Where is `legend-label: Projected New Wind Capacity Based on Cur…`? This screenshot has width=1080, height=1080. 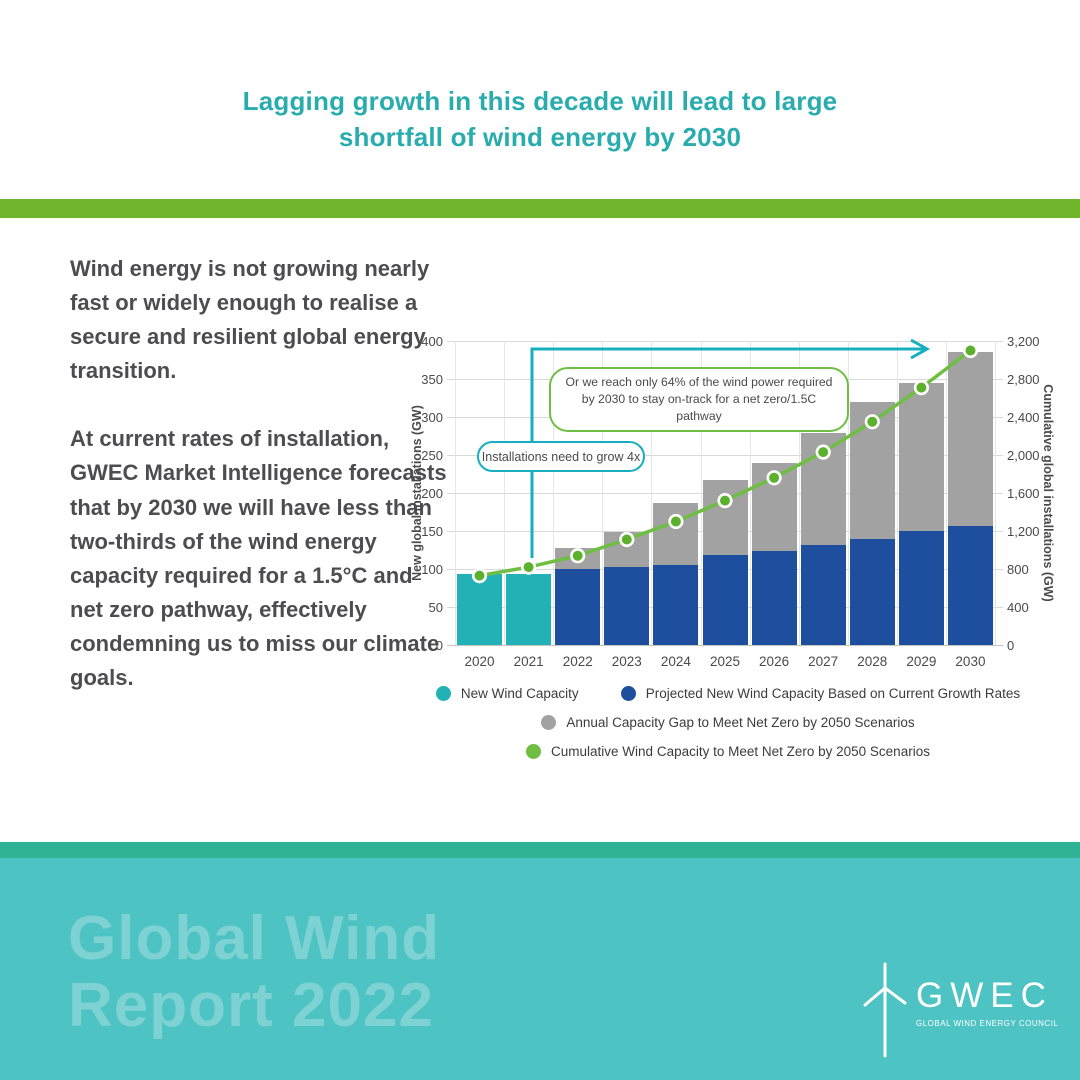
legend-label: Projected New Wind Capacity Based on Cur… is located at coordinates (833, 693).